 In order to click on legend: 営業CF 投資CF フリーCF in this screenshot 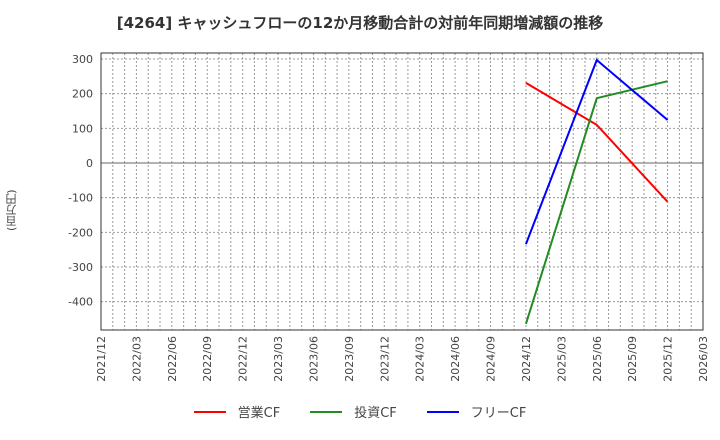, I will do `click(360, 411)`.